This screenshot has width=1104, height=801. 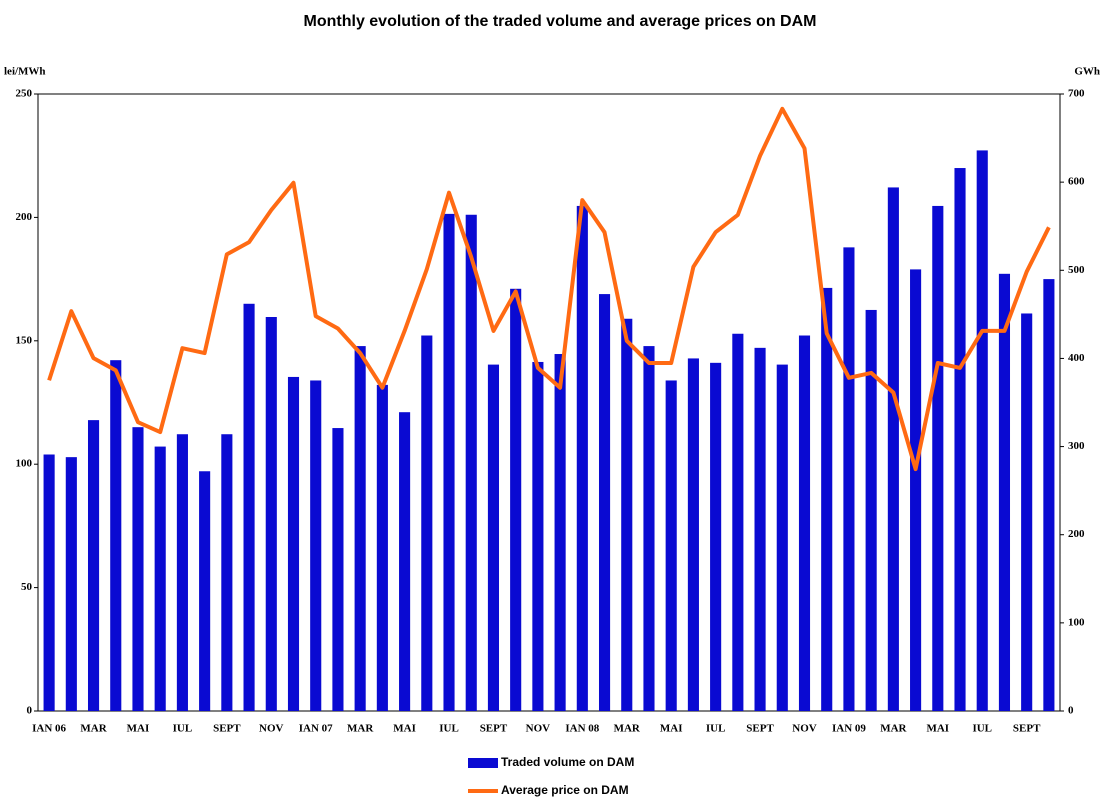 What do you see at coordinates (1076, 446) in the screenshot?
I see `y2-tick-label: 300` at bounding box center [1076, 446].